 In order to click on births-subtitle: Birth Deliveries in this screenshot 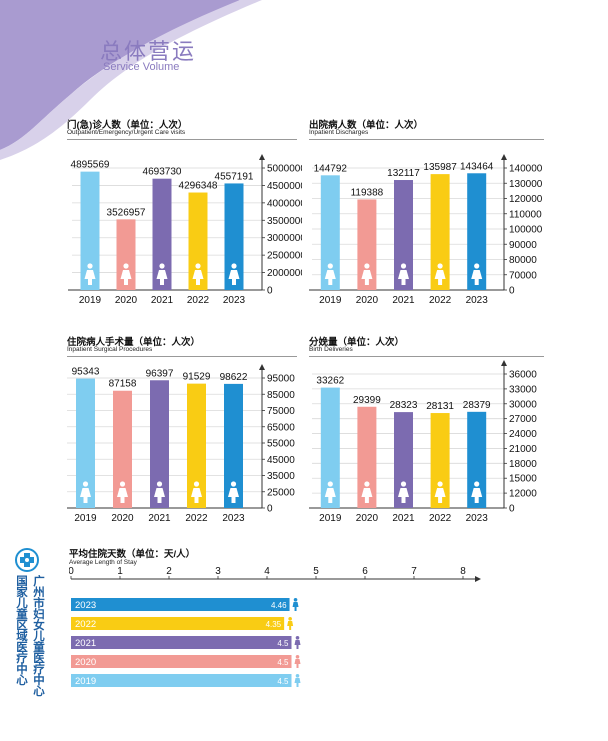, I will do `click(331, 349)`.